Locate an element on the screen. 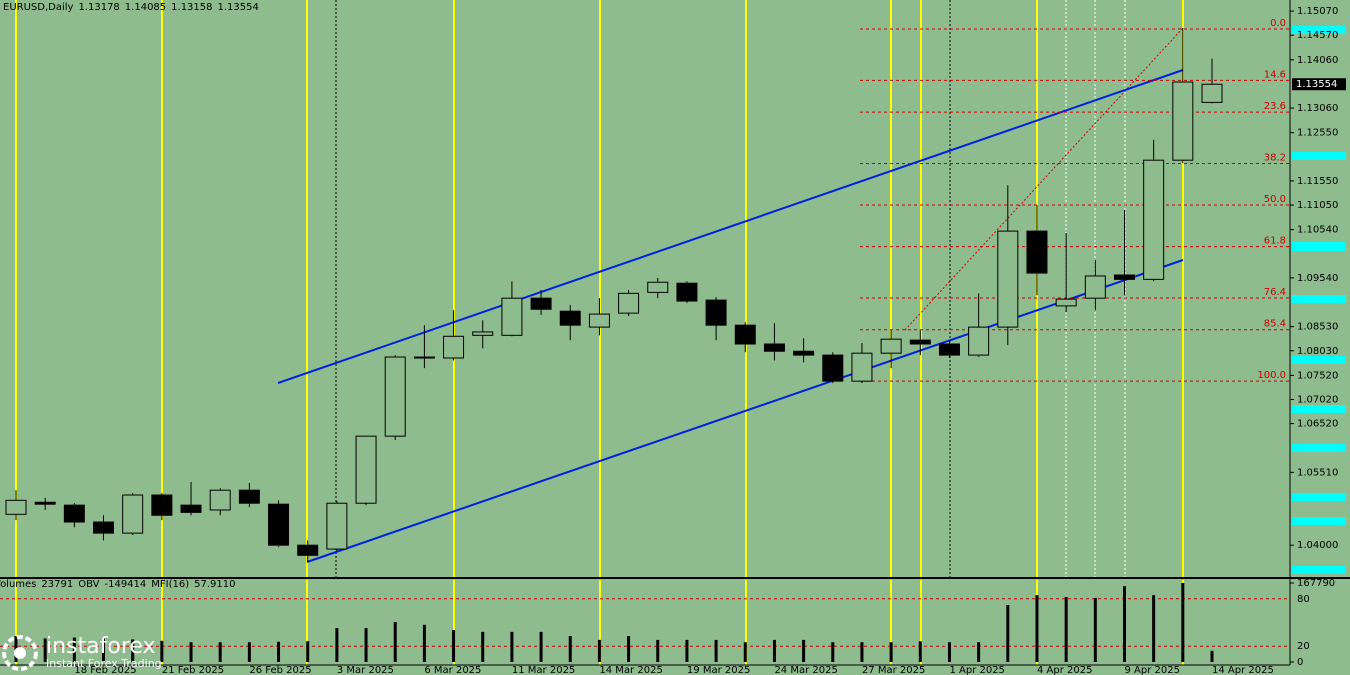 The image size is (1350, 675). x-tick-label: 21 Feb 2025 is located at coordinates (193, 670).